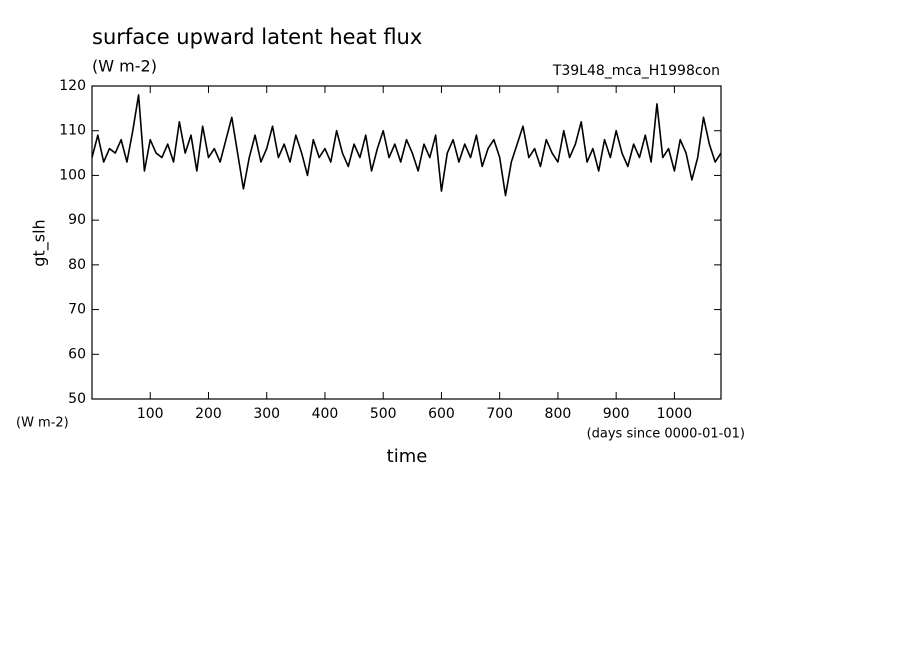 Image resolution: width=904 pixels, height=654 pixels. I want to click on x-tick-label: 1000, so click(675, 414).